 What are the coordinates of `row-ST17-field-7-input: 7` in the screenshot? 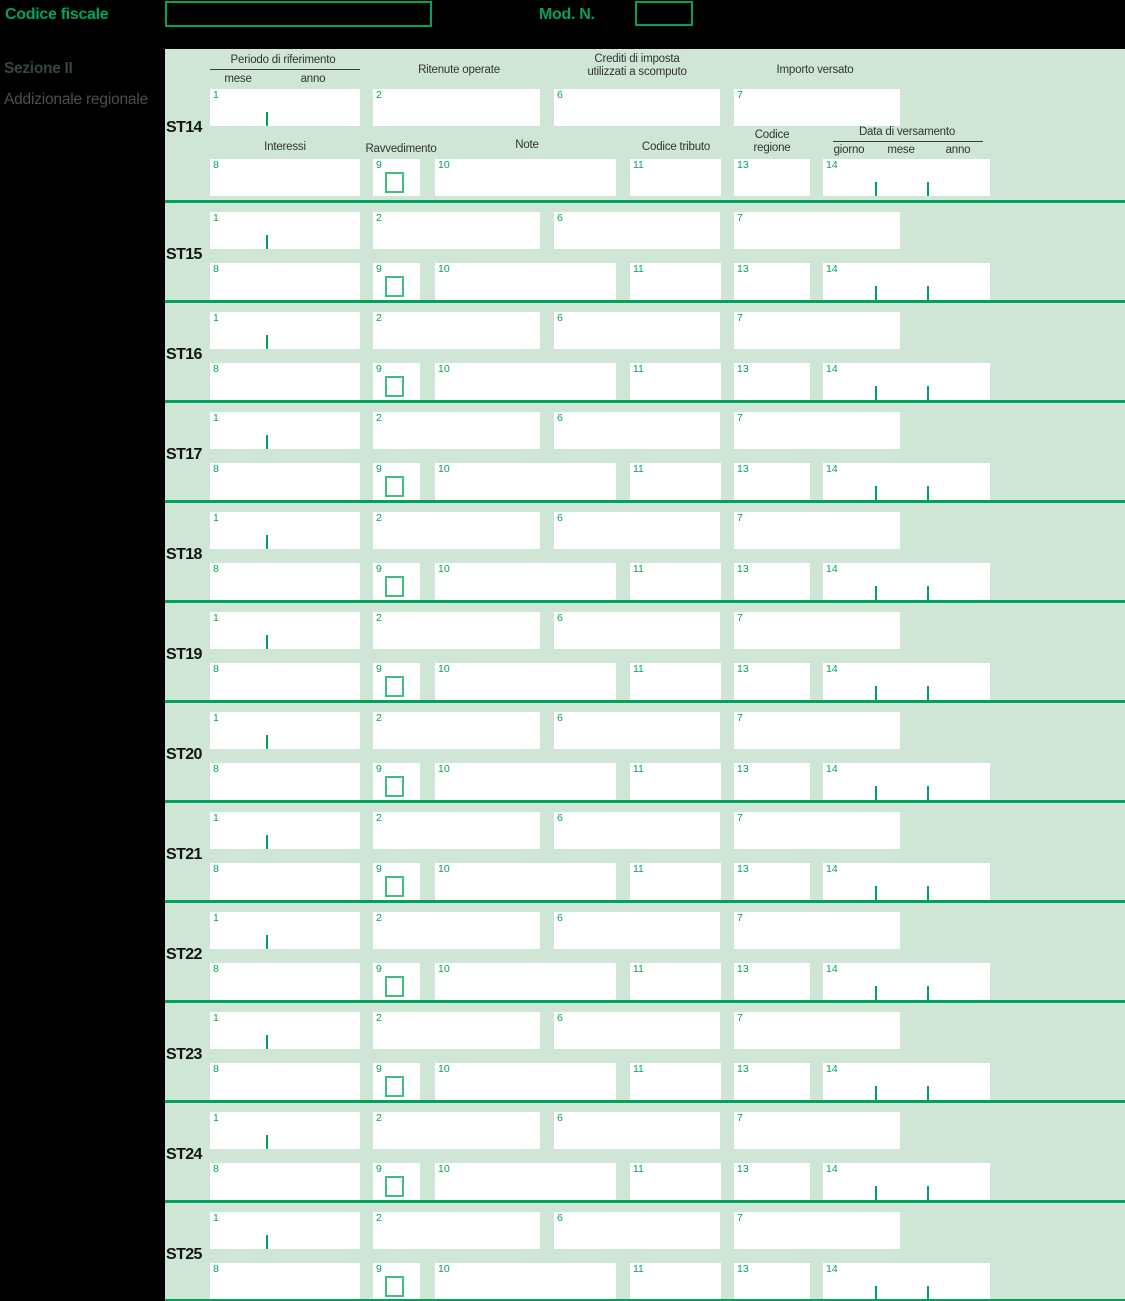 It's located at (817, 430).